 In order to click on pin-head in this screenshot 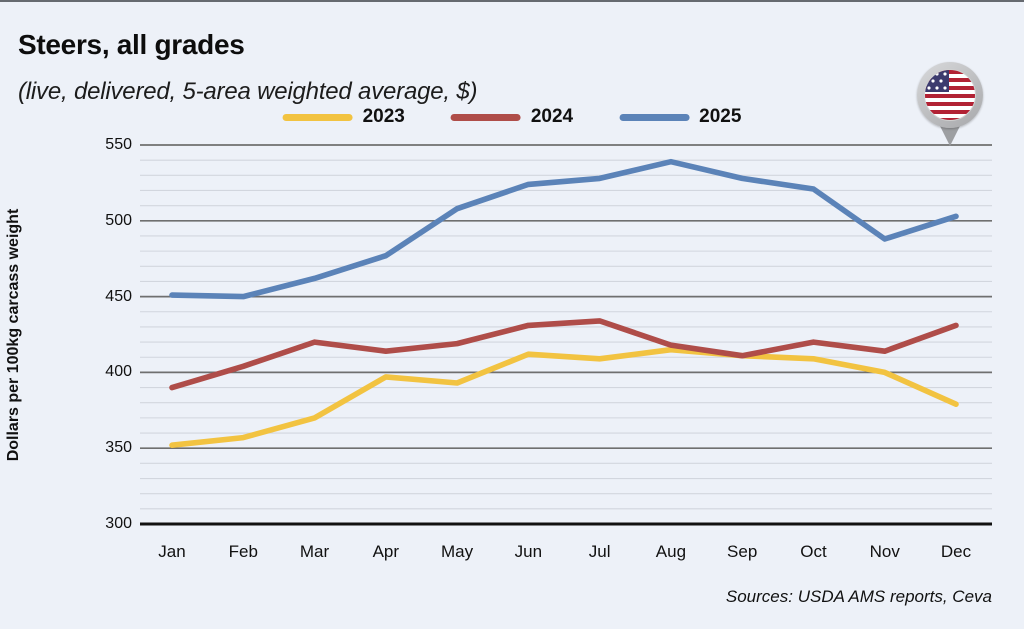, I will do `click(950, 95)`.